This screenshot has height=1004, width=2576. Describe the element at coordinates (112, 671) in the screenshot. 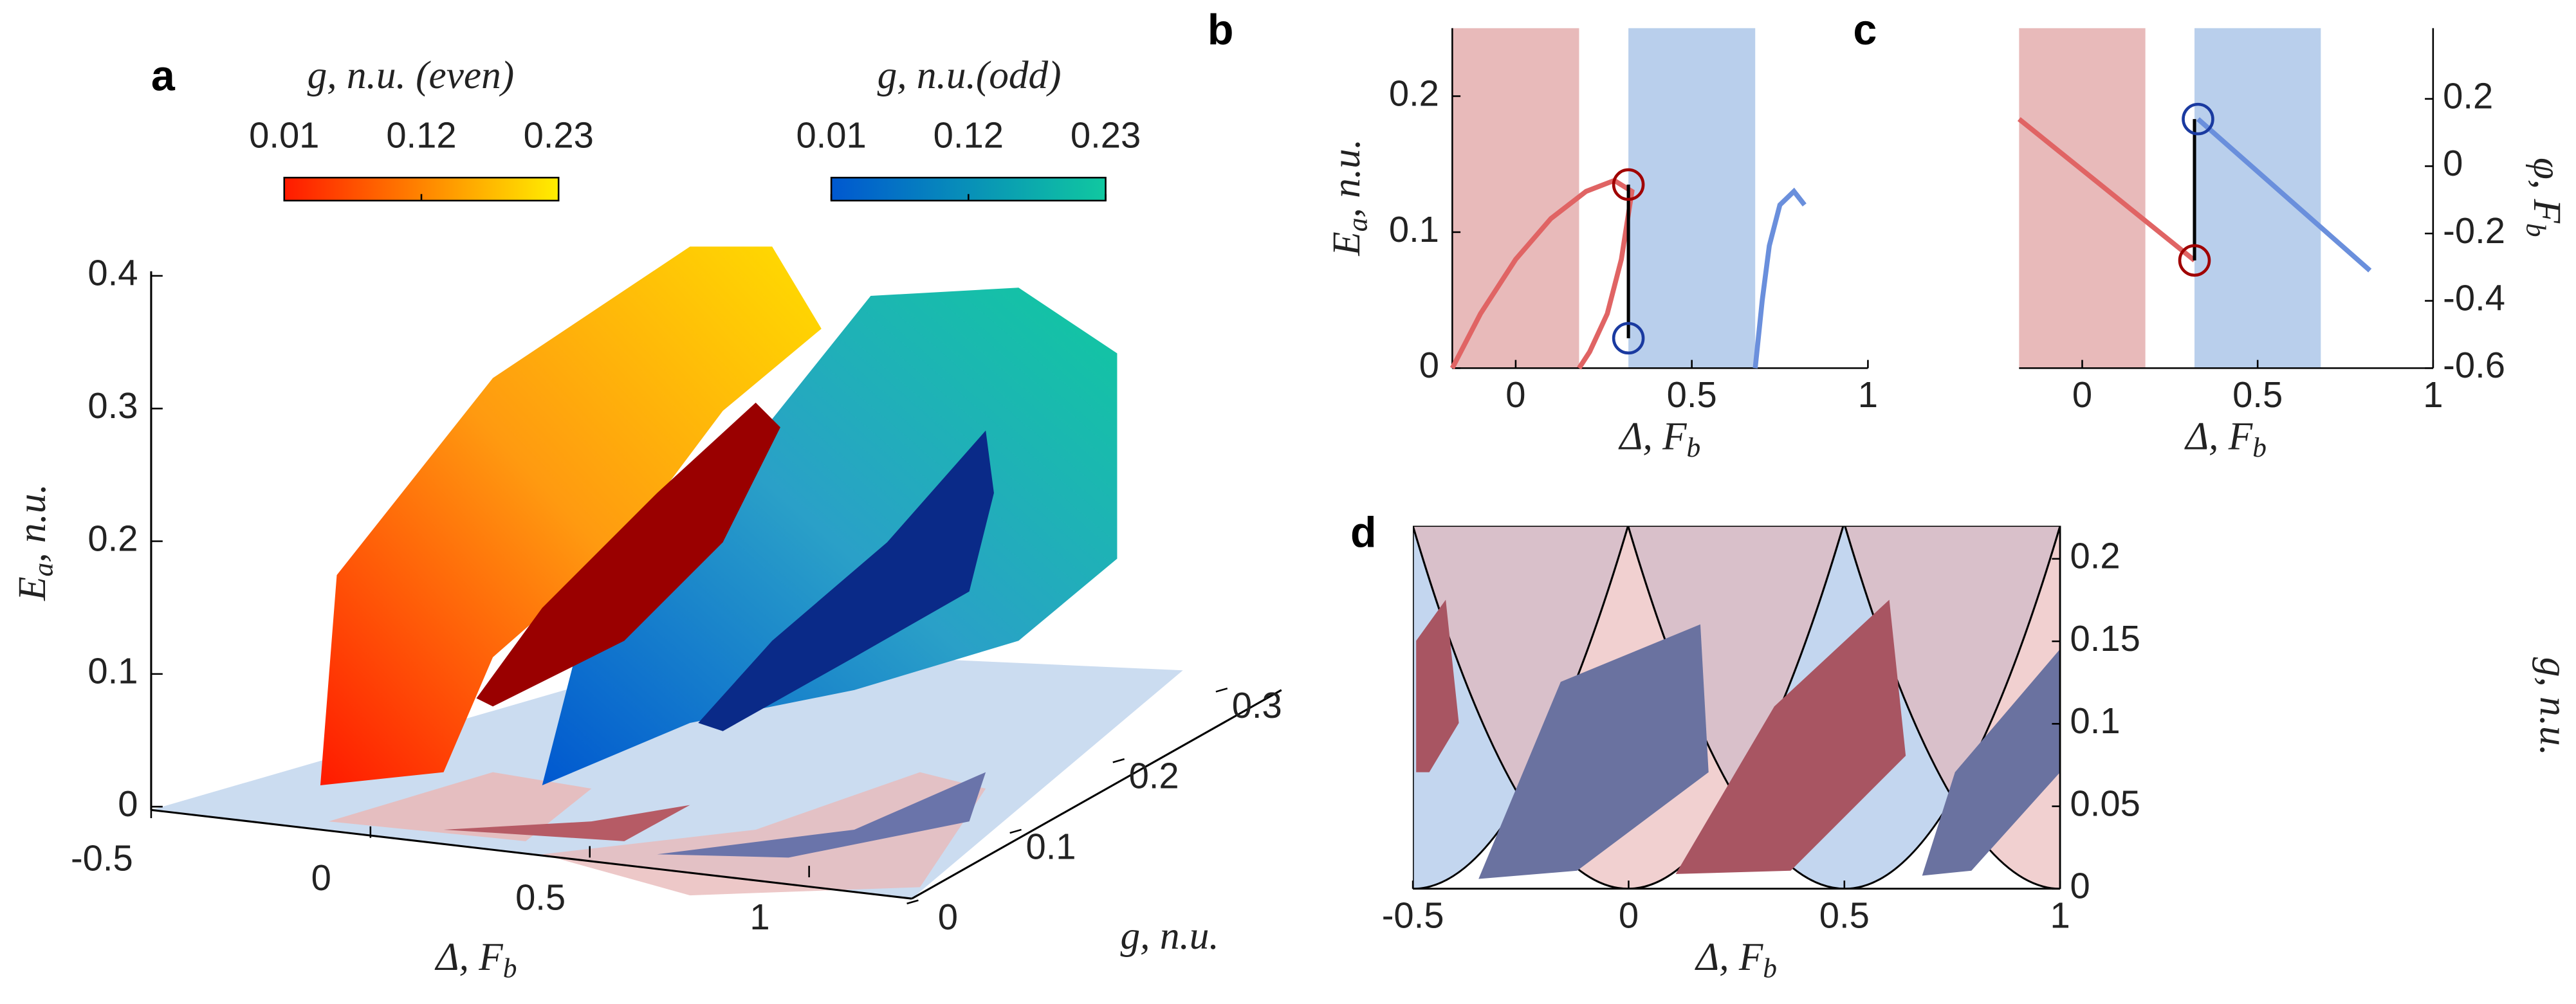

I see `z-tick-label: 0.1` at that location.